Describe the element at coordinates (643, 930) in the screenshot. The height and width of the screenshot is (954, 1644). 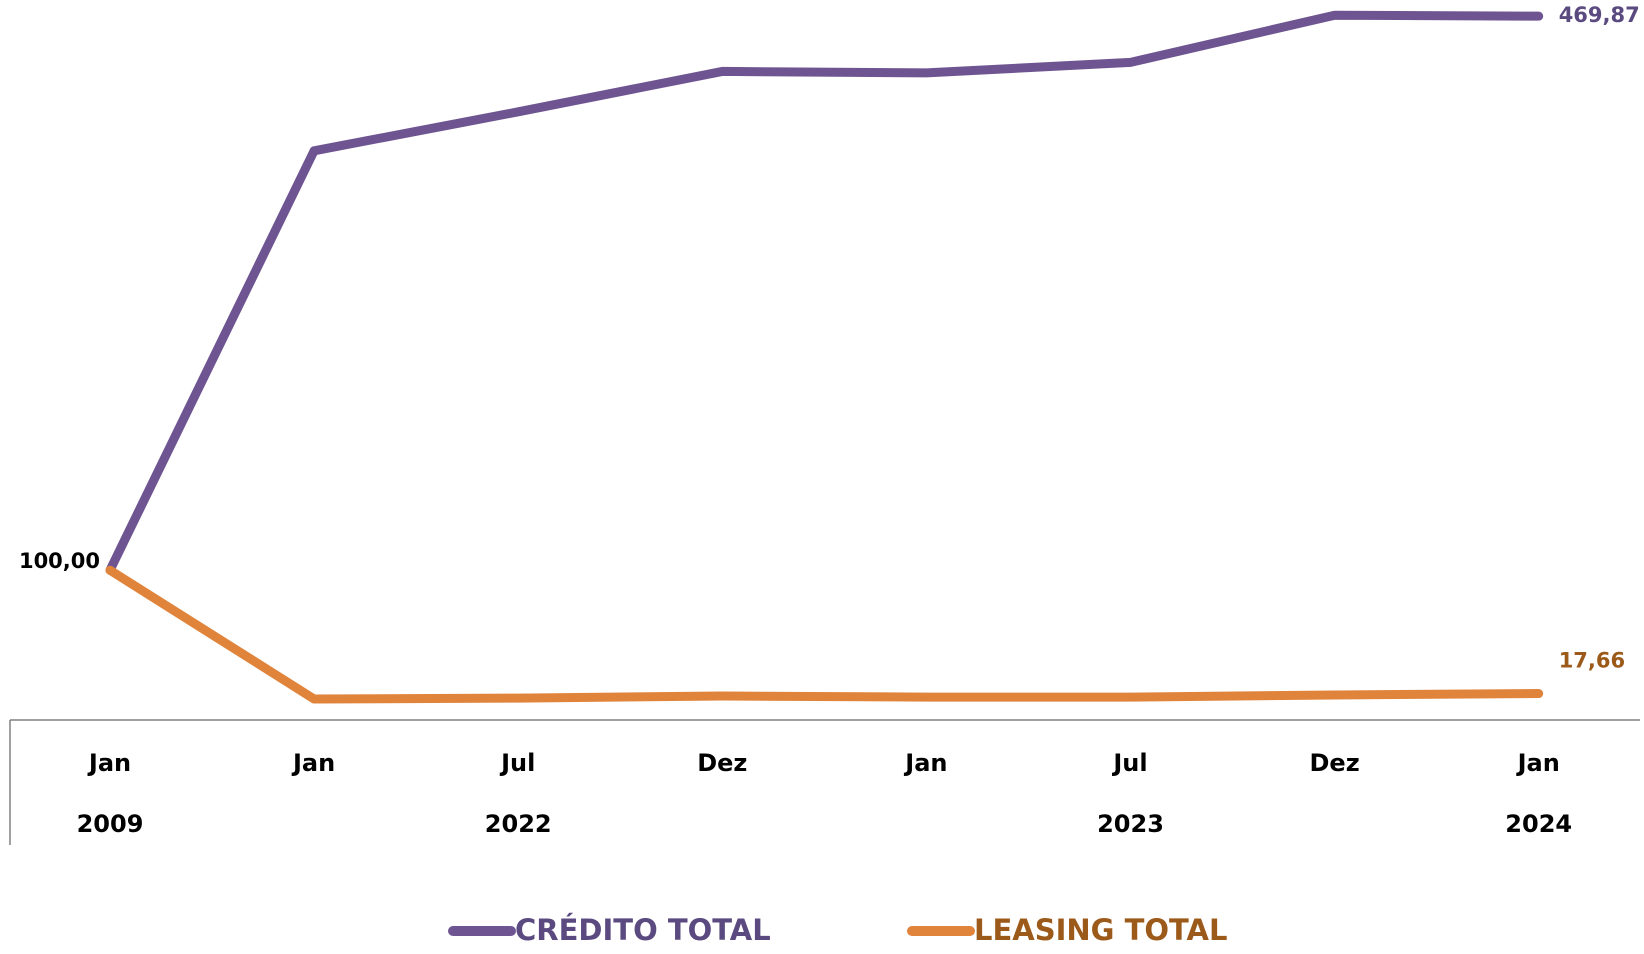
I see `legend-label: CRÉDITO TOTAL` at that location.